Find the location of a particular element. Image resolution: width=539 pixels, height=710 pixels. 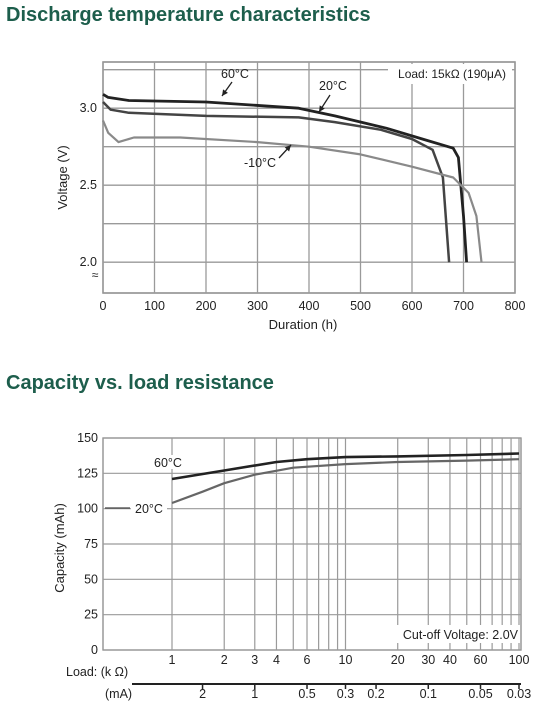

y-tick-label: 150 is located at coordinates (87, 438).